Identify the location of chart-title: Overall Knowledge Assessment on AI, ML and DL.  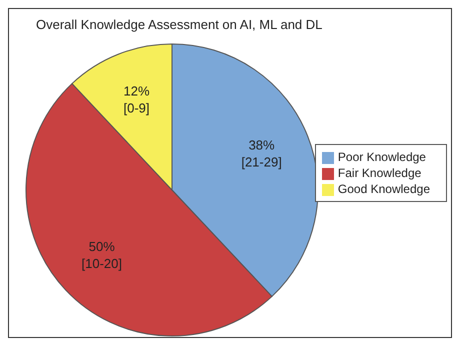
(179, 24).